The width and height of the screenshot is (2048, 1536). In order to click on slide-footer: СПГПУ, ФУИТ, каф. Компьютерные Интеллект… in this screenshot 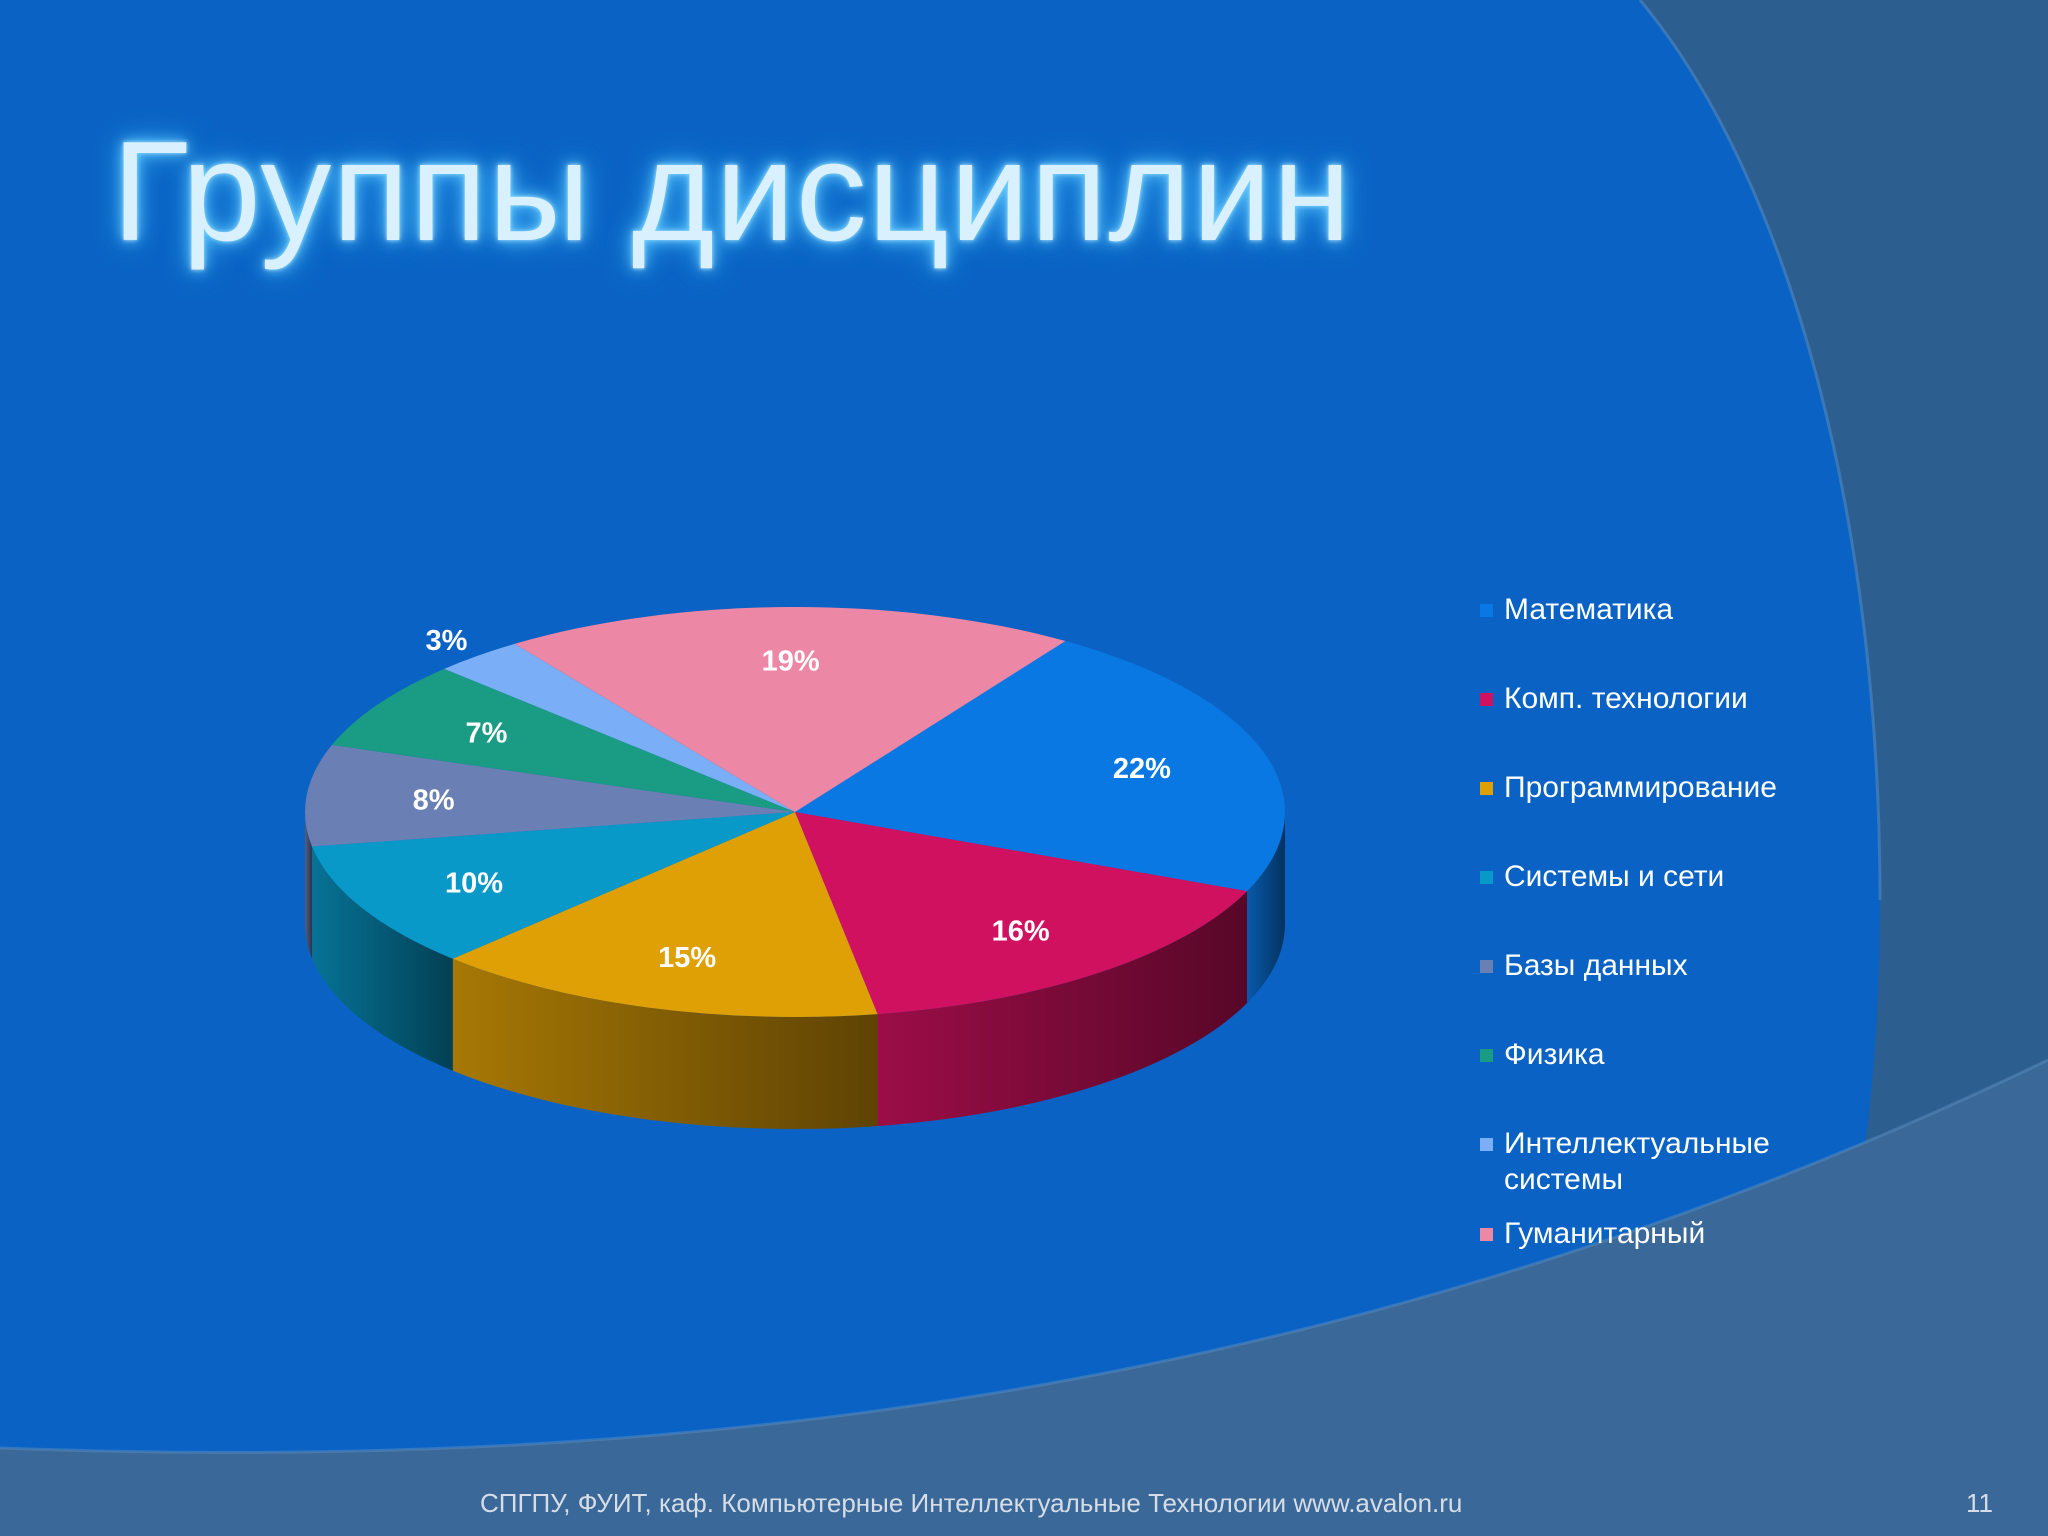, I will do `click(971, 1503)`.